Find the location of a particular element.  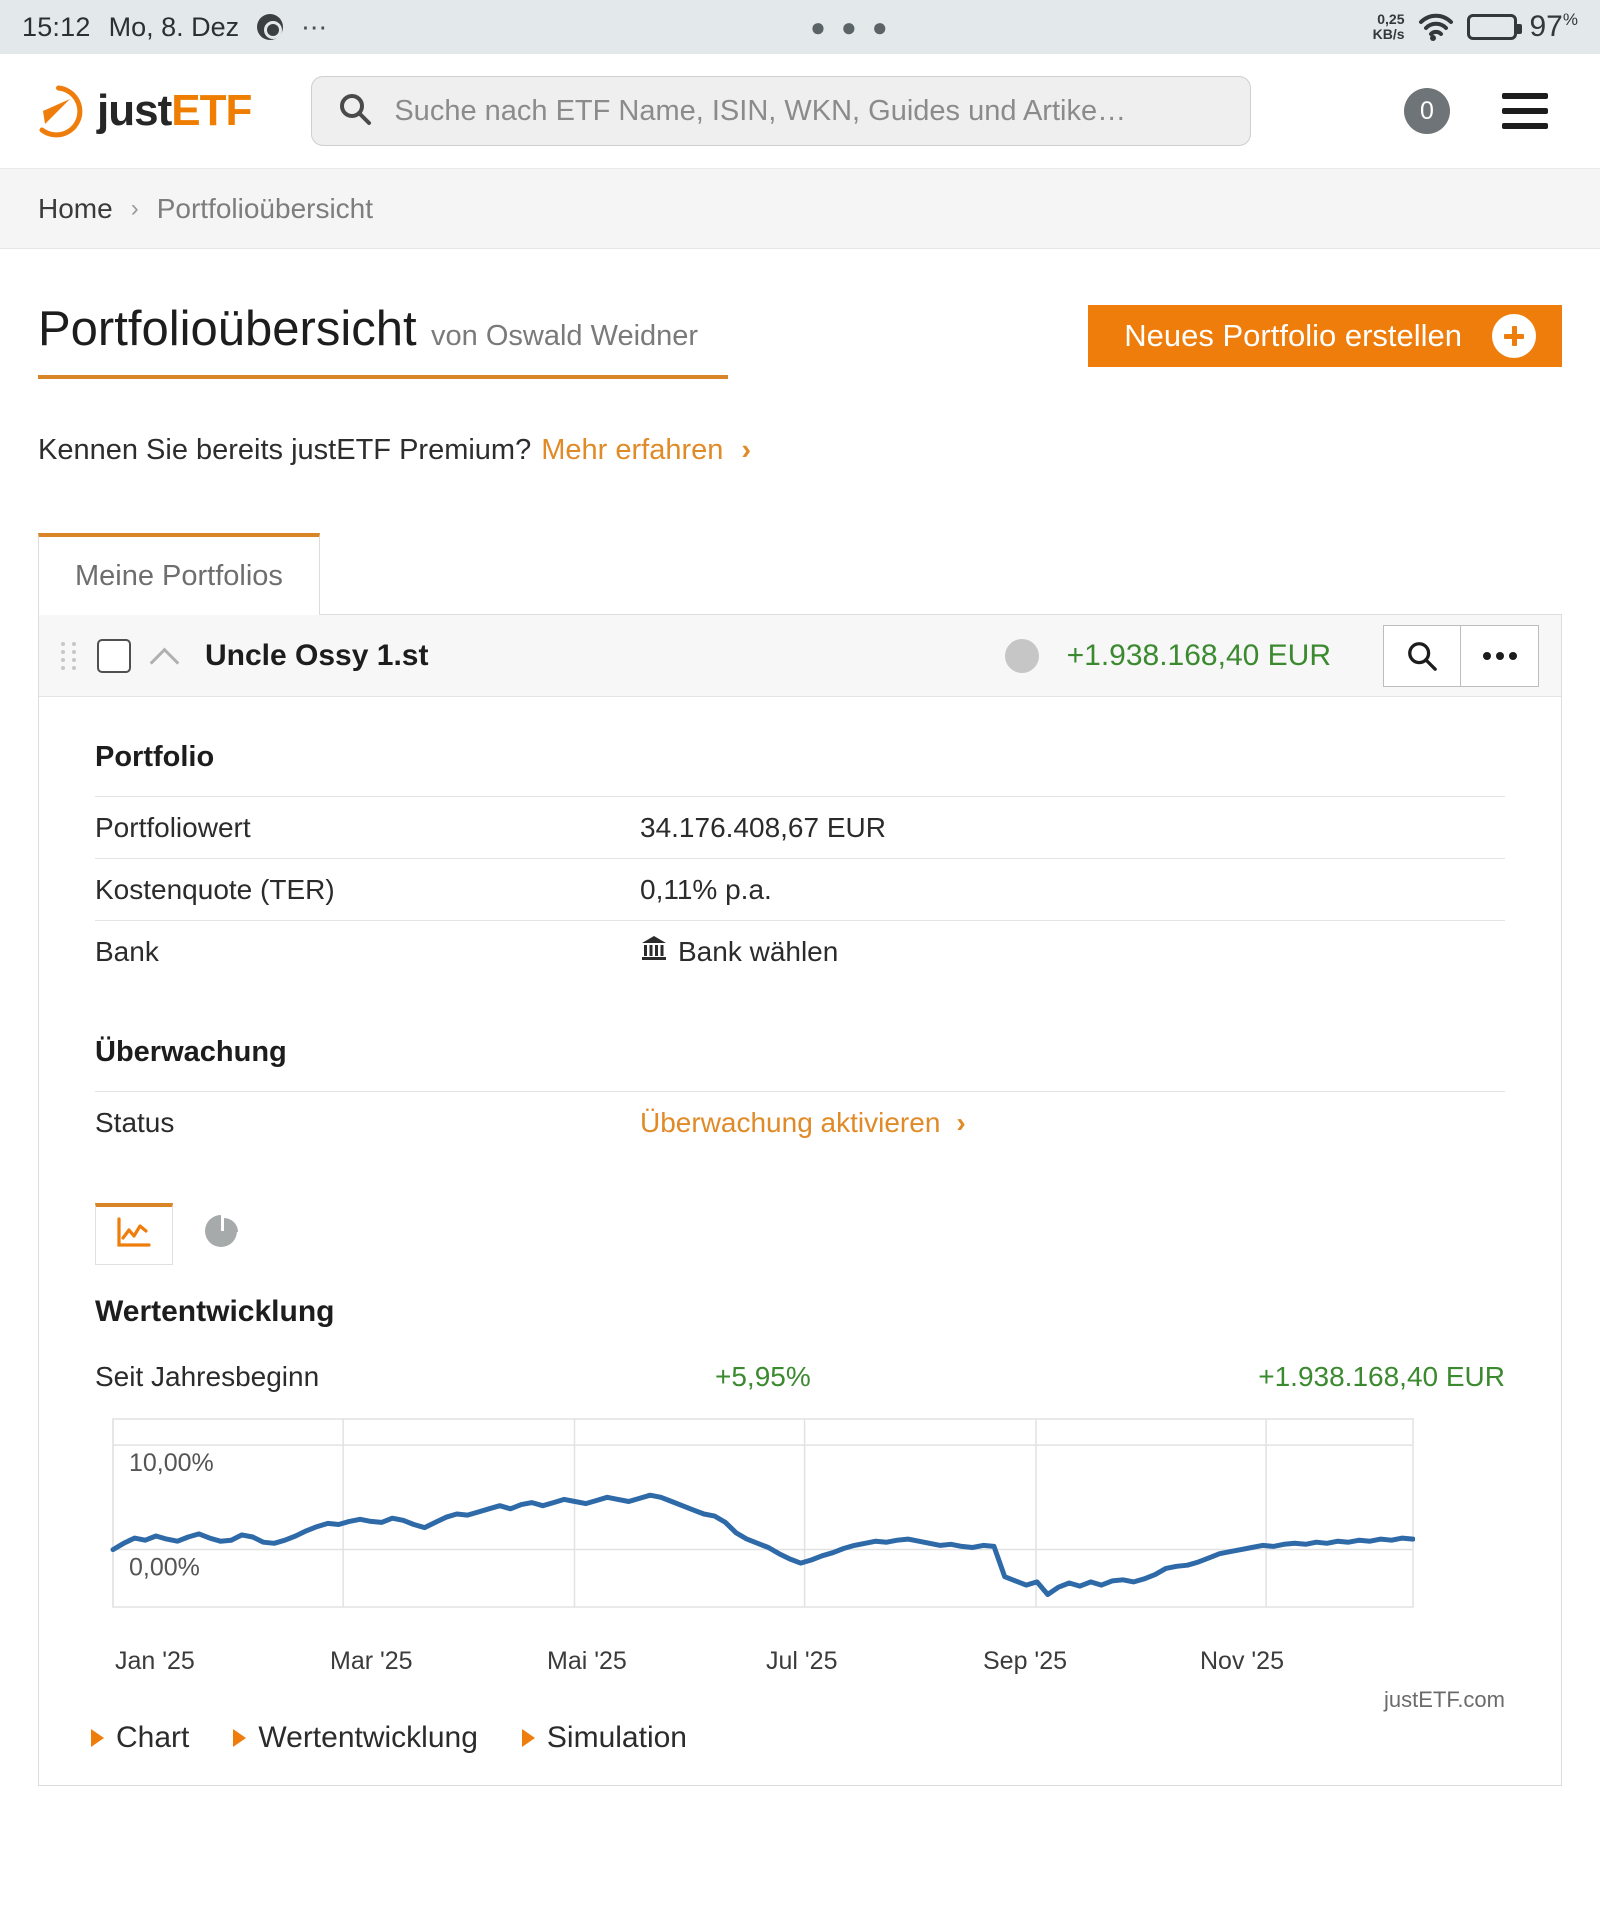

pie-chart-icon is located at coordinates (222, 1234).